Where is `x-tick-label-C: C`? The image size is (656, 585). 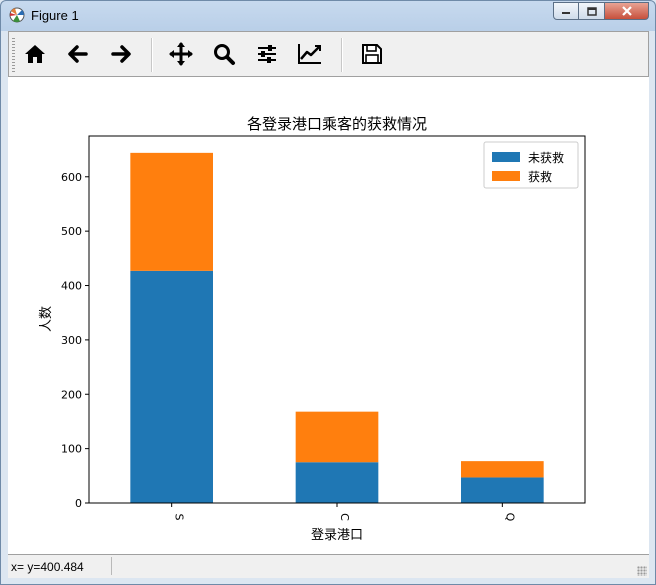
x-tick-label-C: C is located at coordinates (344, 517).